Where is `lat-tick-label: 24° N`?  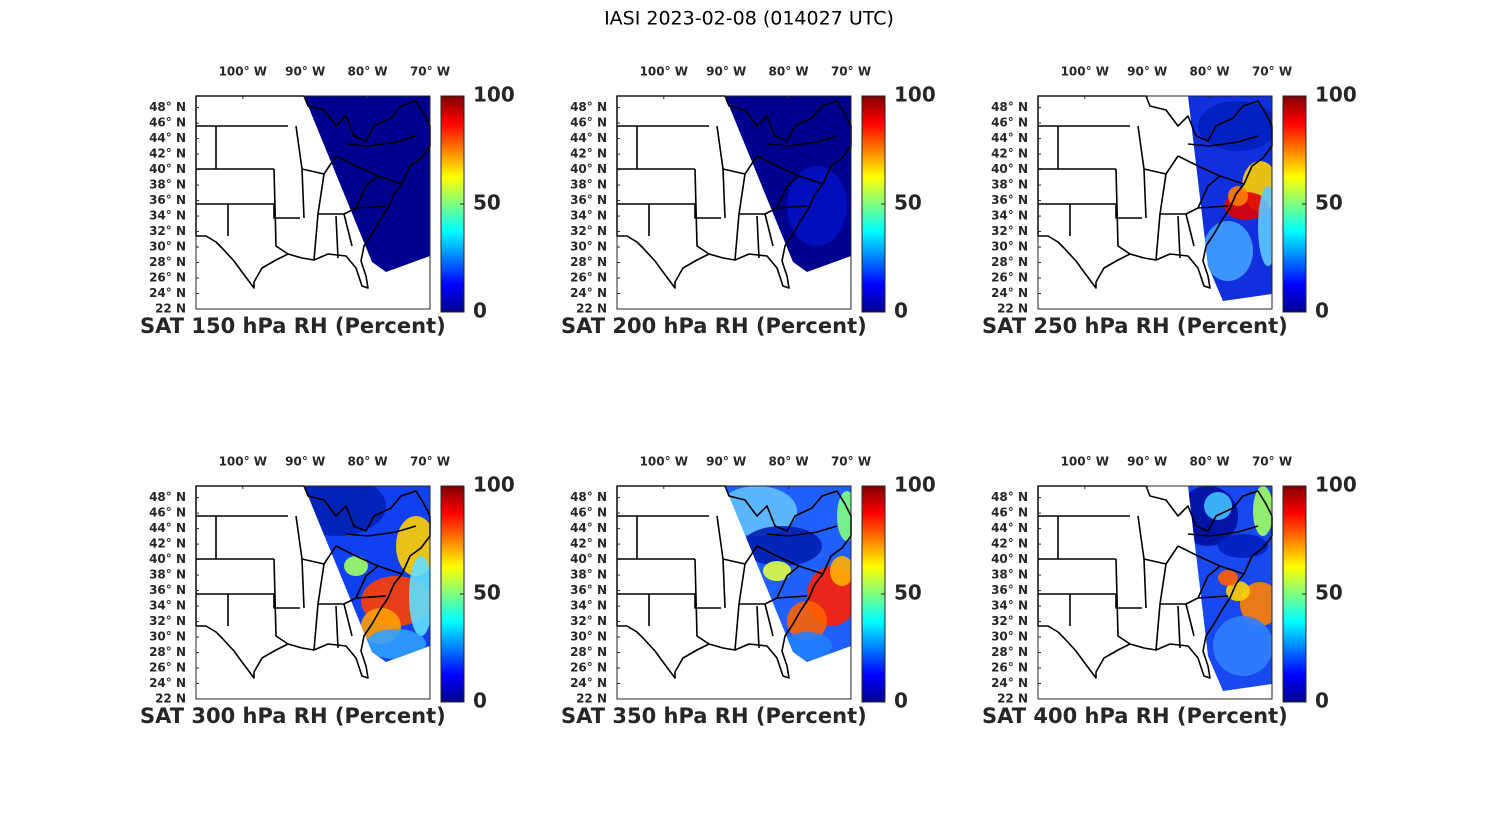
lat-tick-label: 24° N is located at coordinates (1009, 293).